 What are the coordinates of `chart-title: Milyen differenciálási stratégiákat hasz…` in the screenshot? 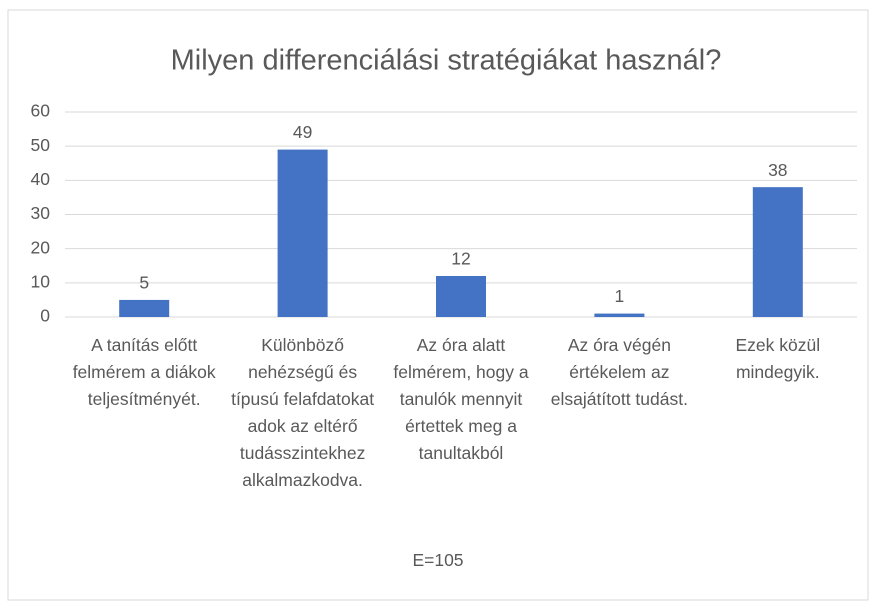 It's located at (446, 61).